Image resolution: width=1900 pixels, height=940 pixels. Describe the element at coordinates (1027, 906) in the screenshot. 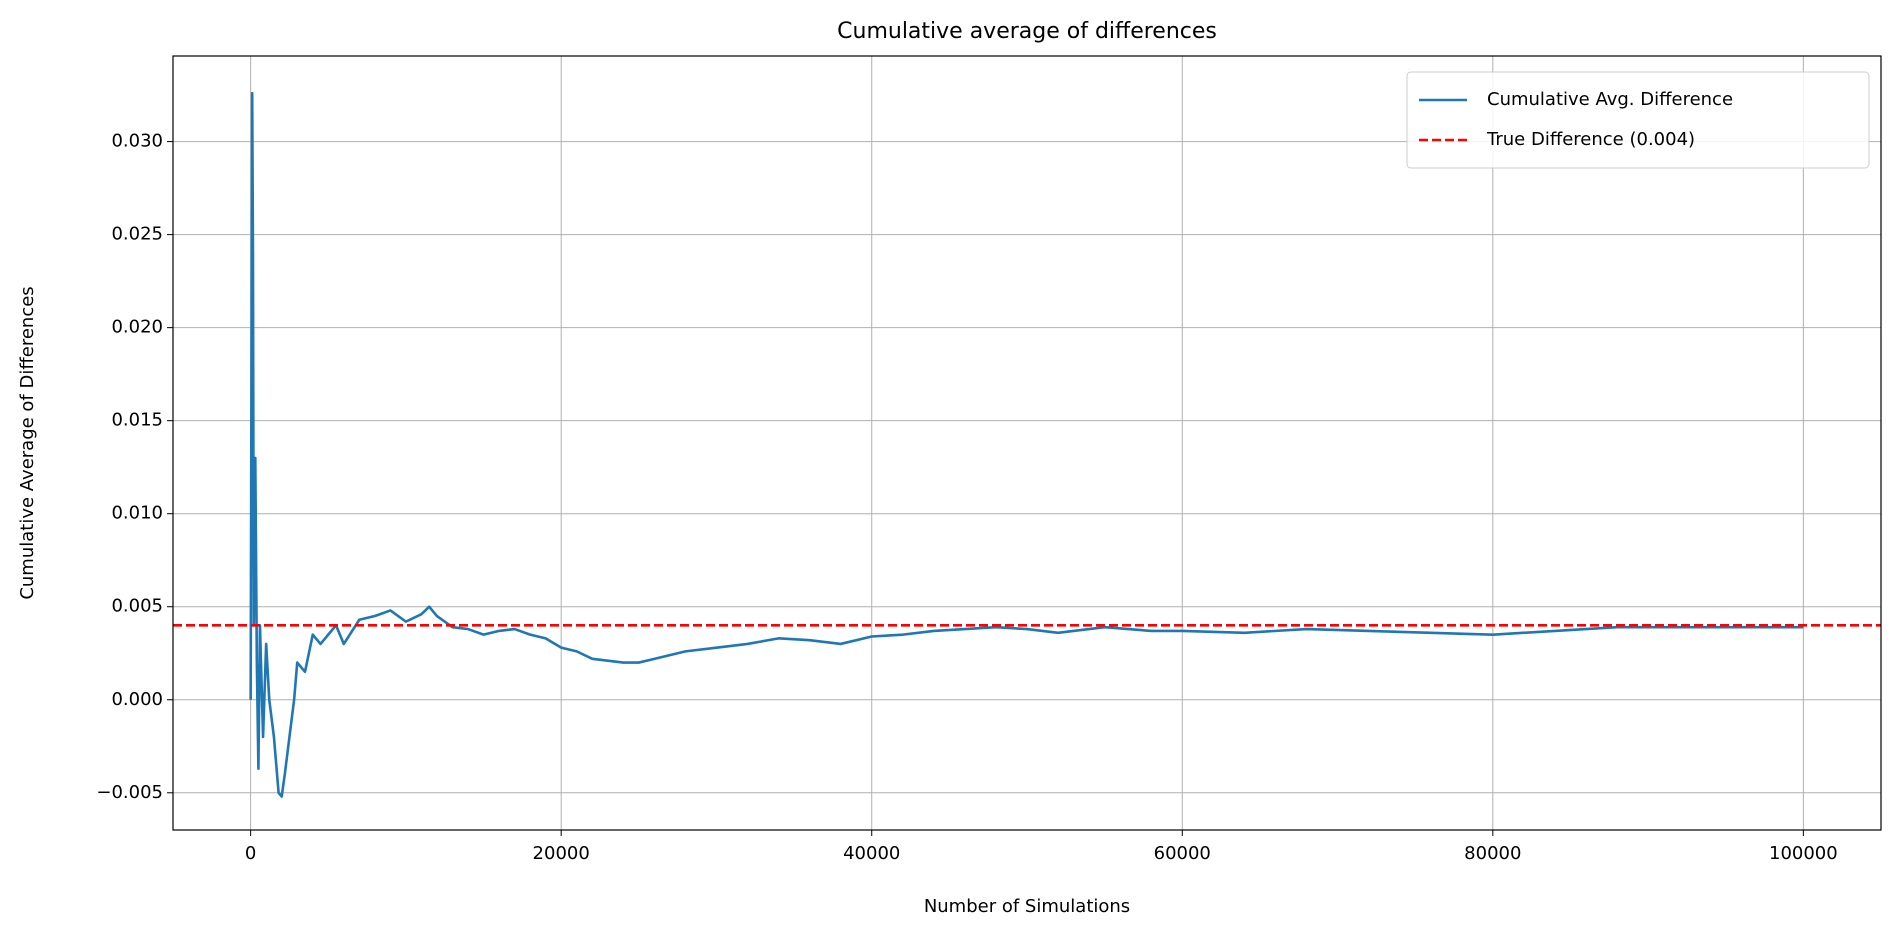

I see `x-axis-label: Number of Simulations` at that location.